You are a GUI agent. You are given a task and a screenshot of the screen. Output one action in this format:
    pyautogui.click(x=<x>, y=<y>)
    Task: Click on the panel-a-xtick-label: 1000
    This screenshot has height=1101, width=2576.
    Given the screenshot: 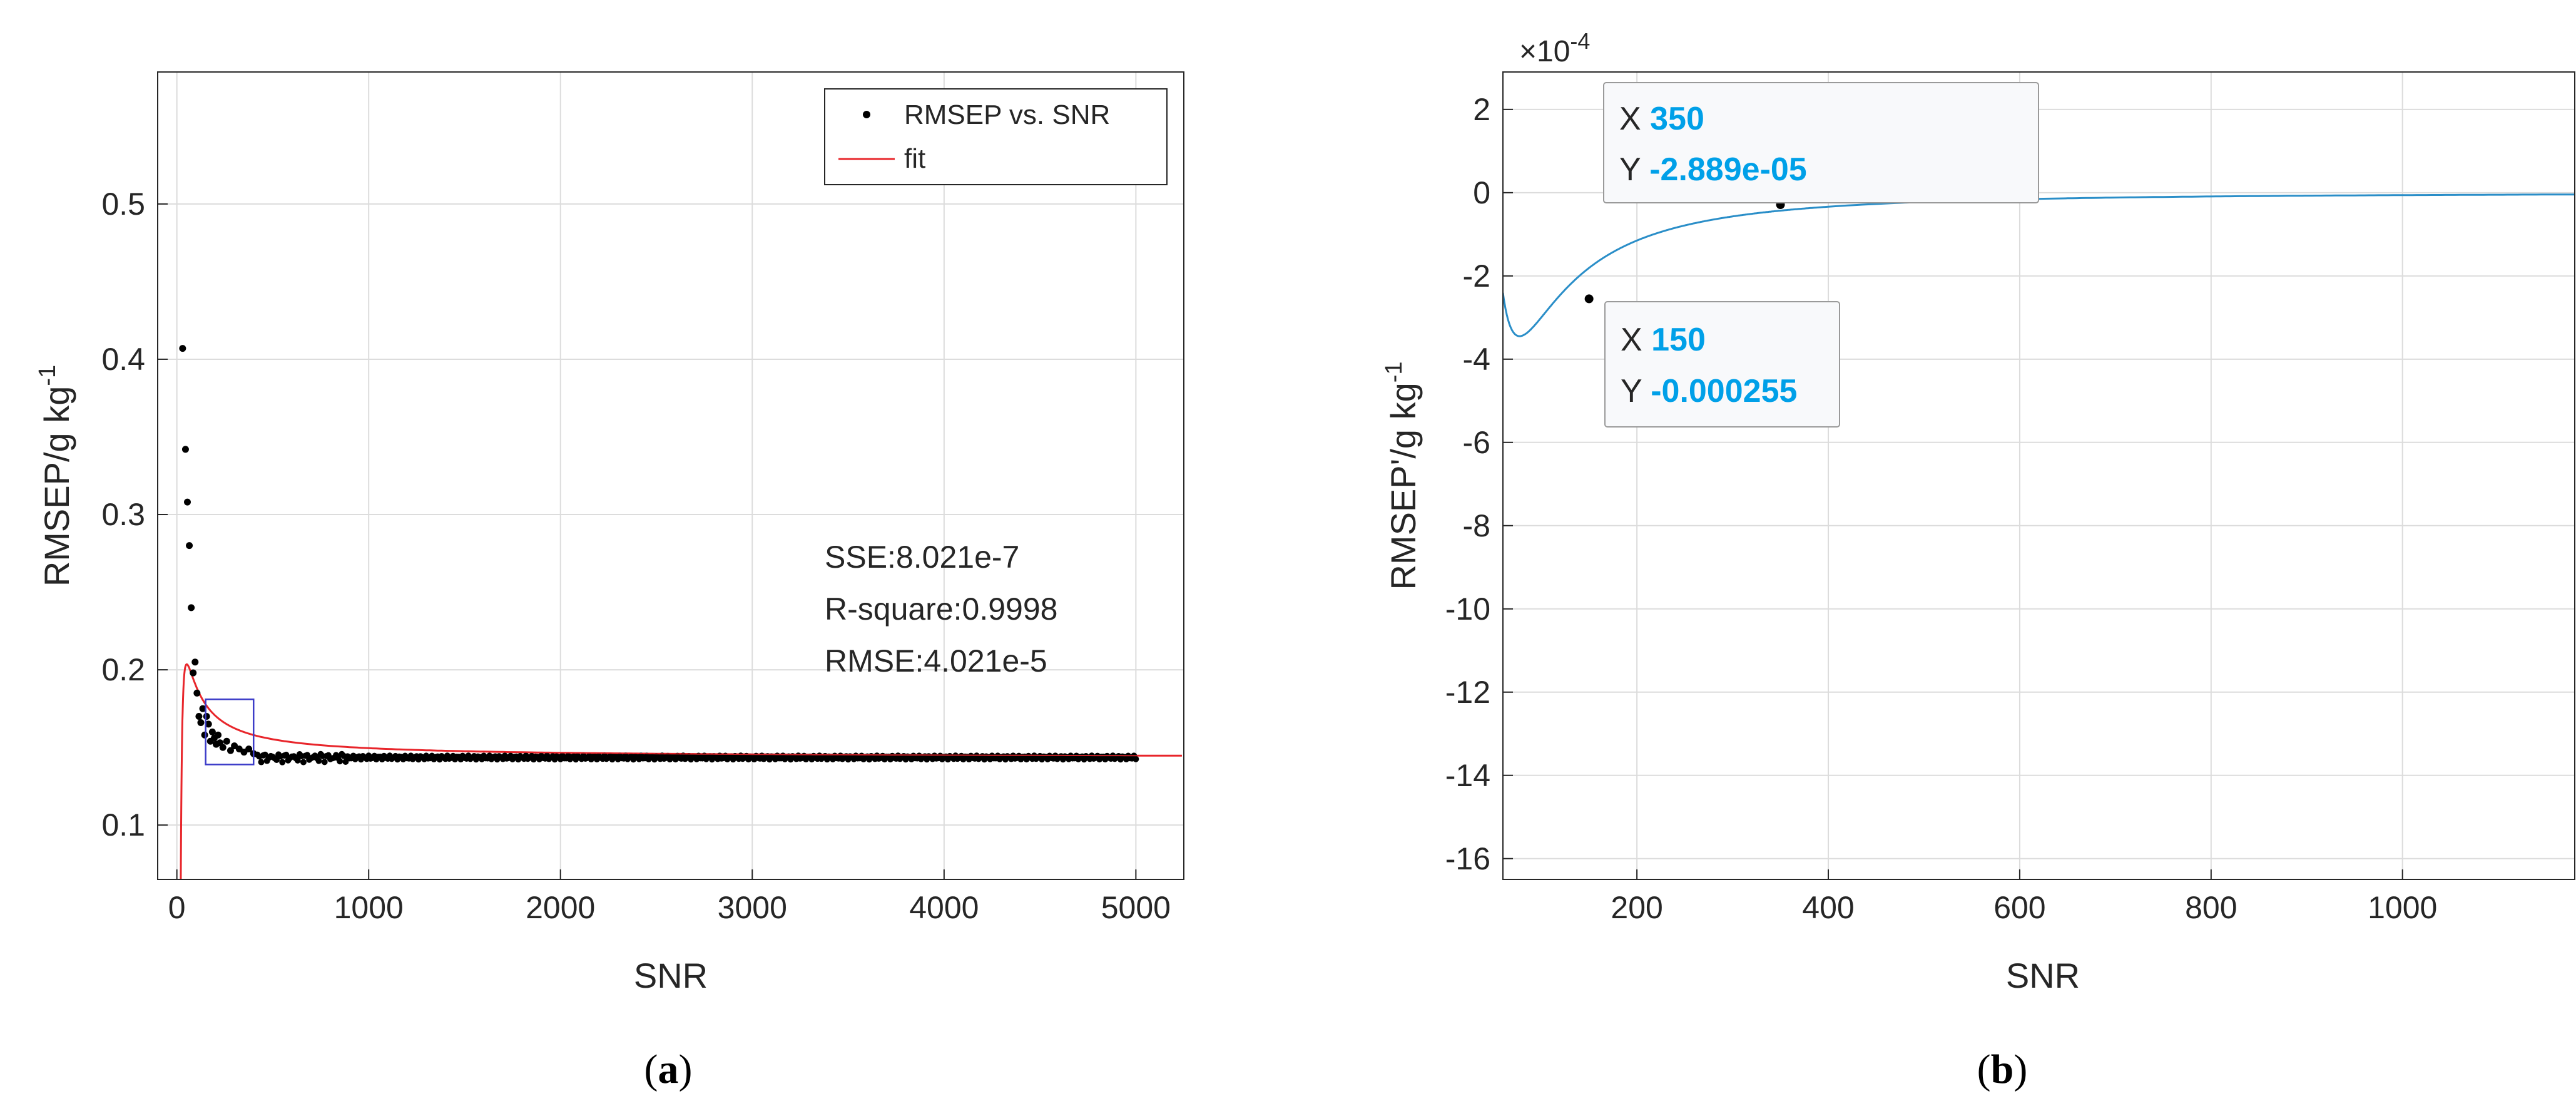 What is the action you would take?
    pyautogui.click(x=369, y=907)
    